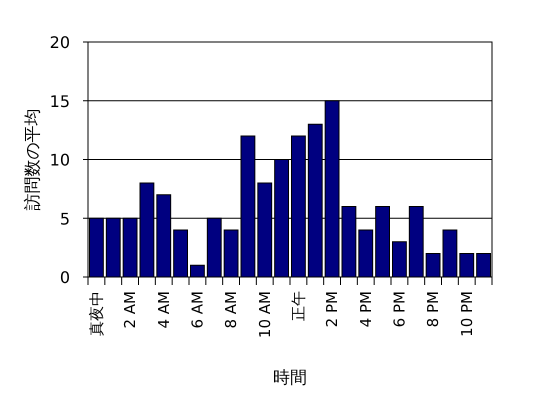 The height and width of the screenshot is (398, 548). I want to click on x-tick-label: 2 AM, so click(130, 310).